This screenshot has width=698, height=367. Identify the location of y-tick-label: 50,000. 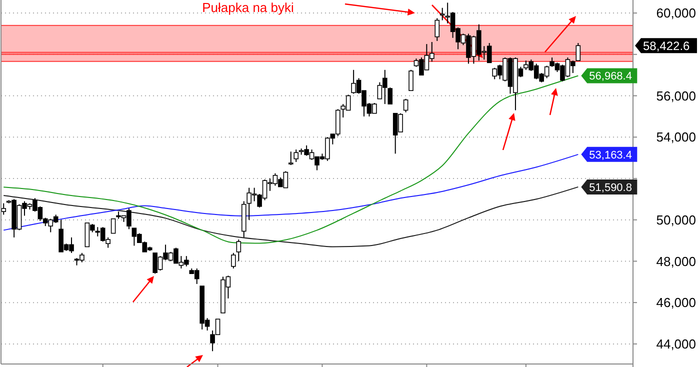
(676, 220).